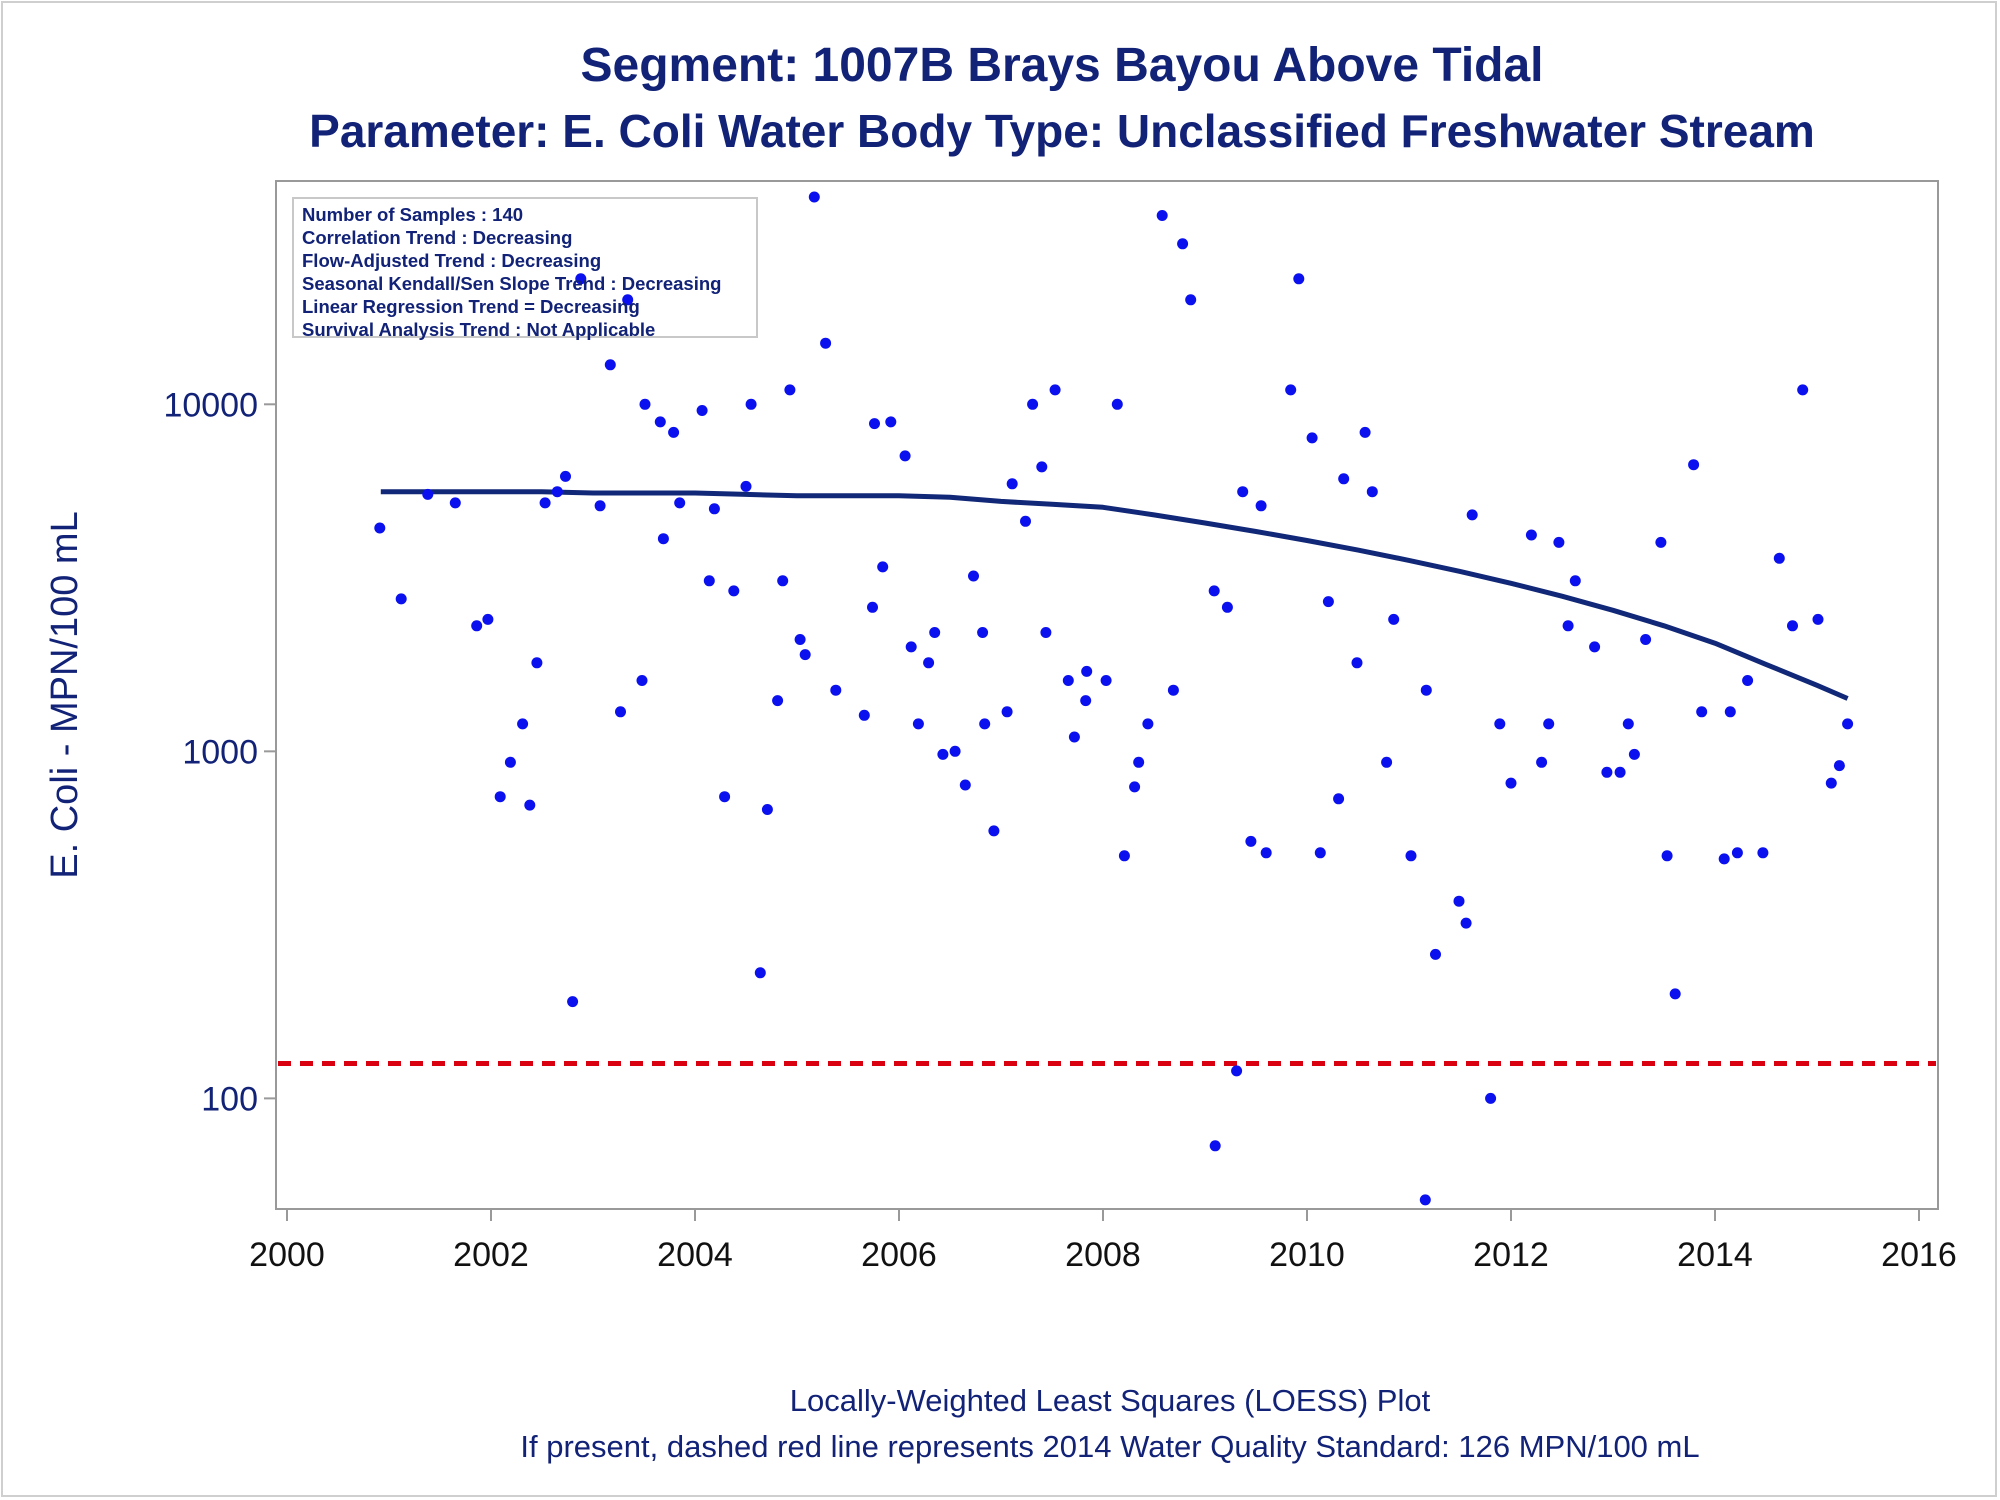 The image size is (2000, 1500). What do you see at coordinates (437, 237) in the screenshot?
I see `stat-correlation-trend: Correlation Trend : Decreasing` at bounding box center [437, 237].